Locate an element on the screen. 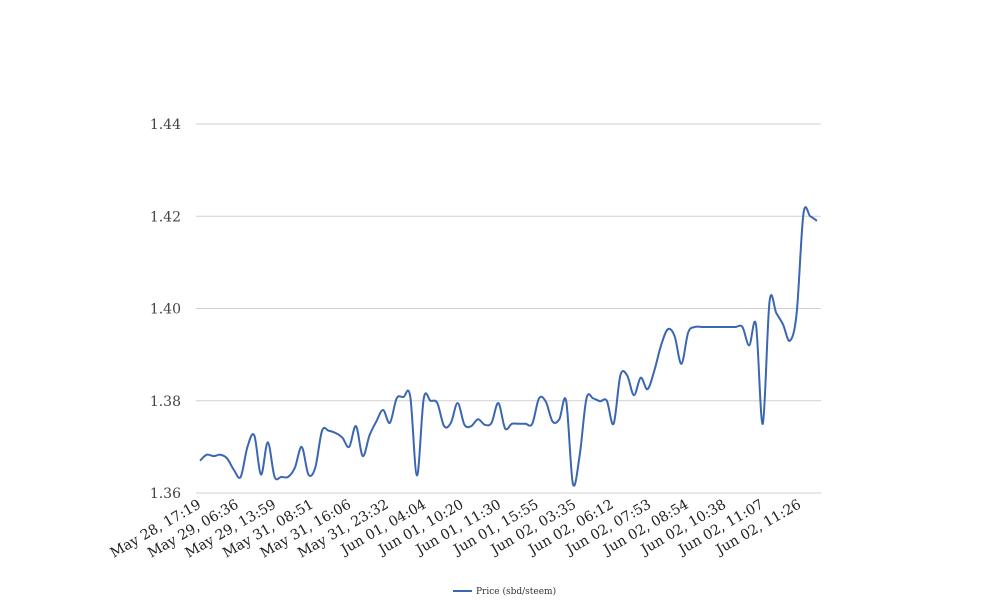 This screenshot has width=1008, height=616. legend: Price (sbd/steem) is located at coordinates (504, 591).